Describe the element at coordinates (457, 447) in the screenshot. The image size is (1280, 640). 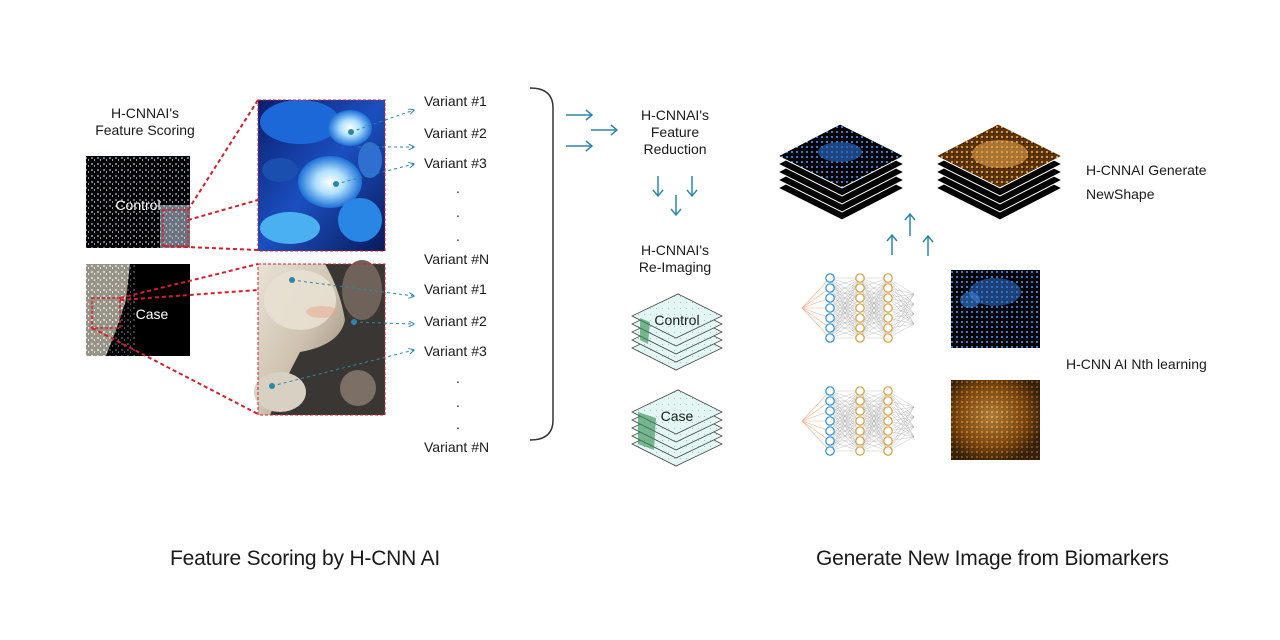
I see `variant-bottom-n: Variant #N` at that location.